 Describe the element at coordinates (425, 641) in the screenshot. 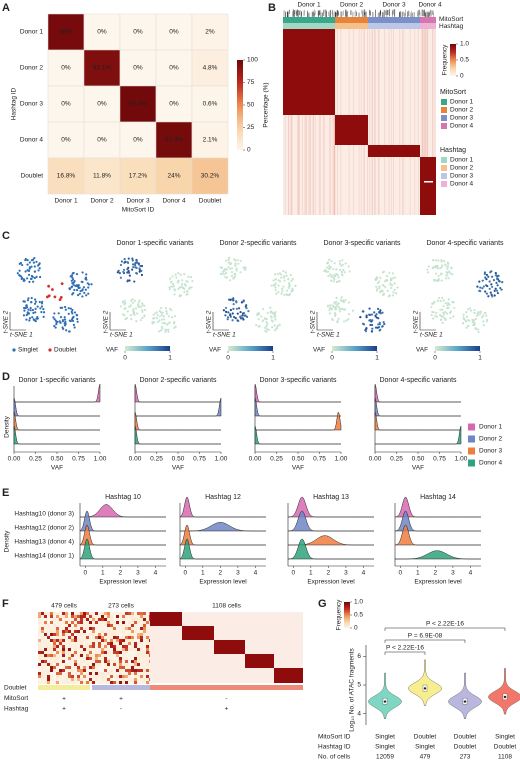

I see `significance-bracket` at that location.